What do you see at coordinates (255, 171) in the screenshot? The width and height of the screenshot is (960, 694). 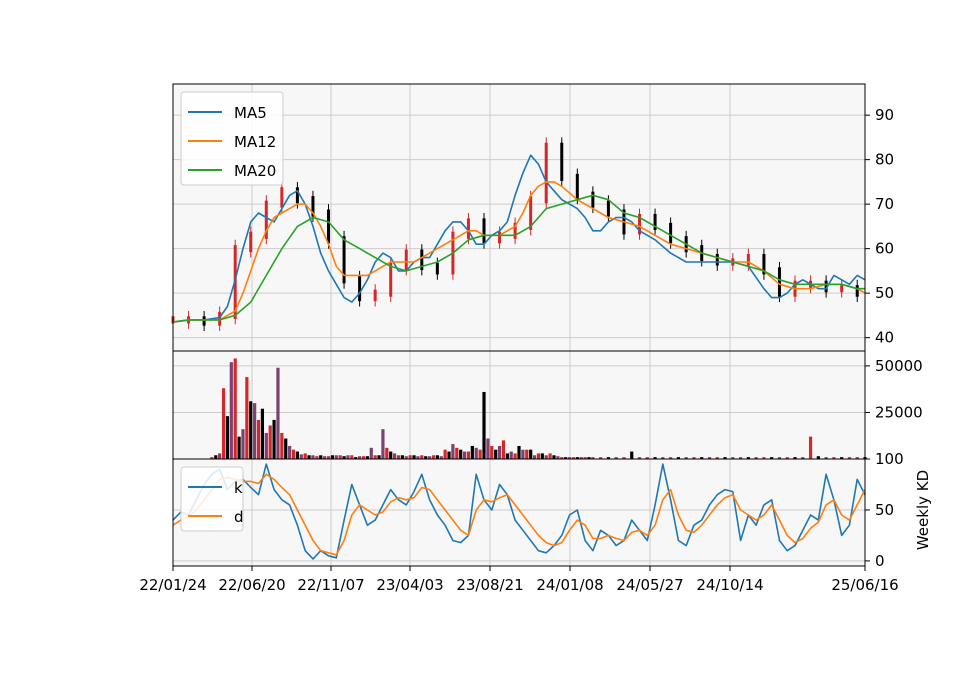 I see `legend-label-ma20: MA20` at bounding box center [255, 171].